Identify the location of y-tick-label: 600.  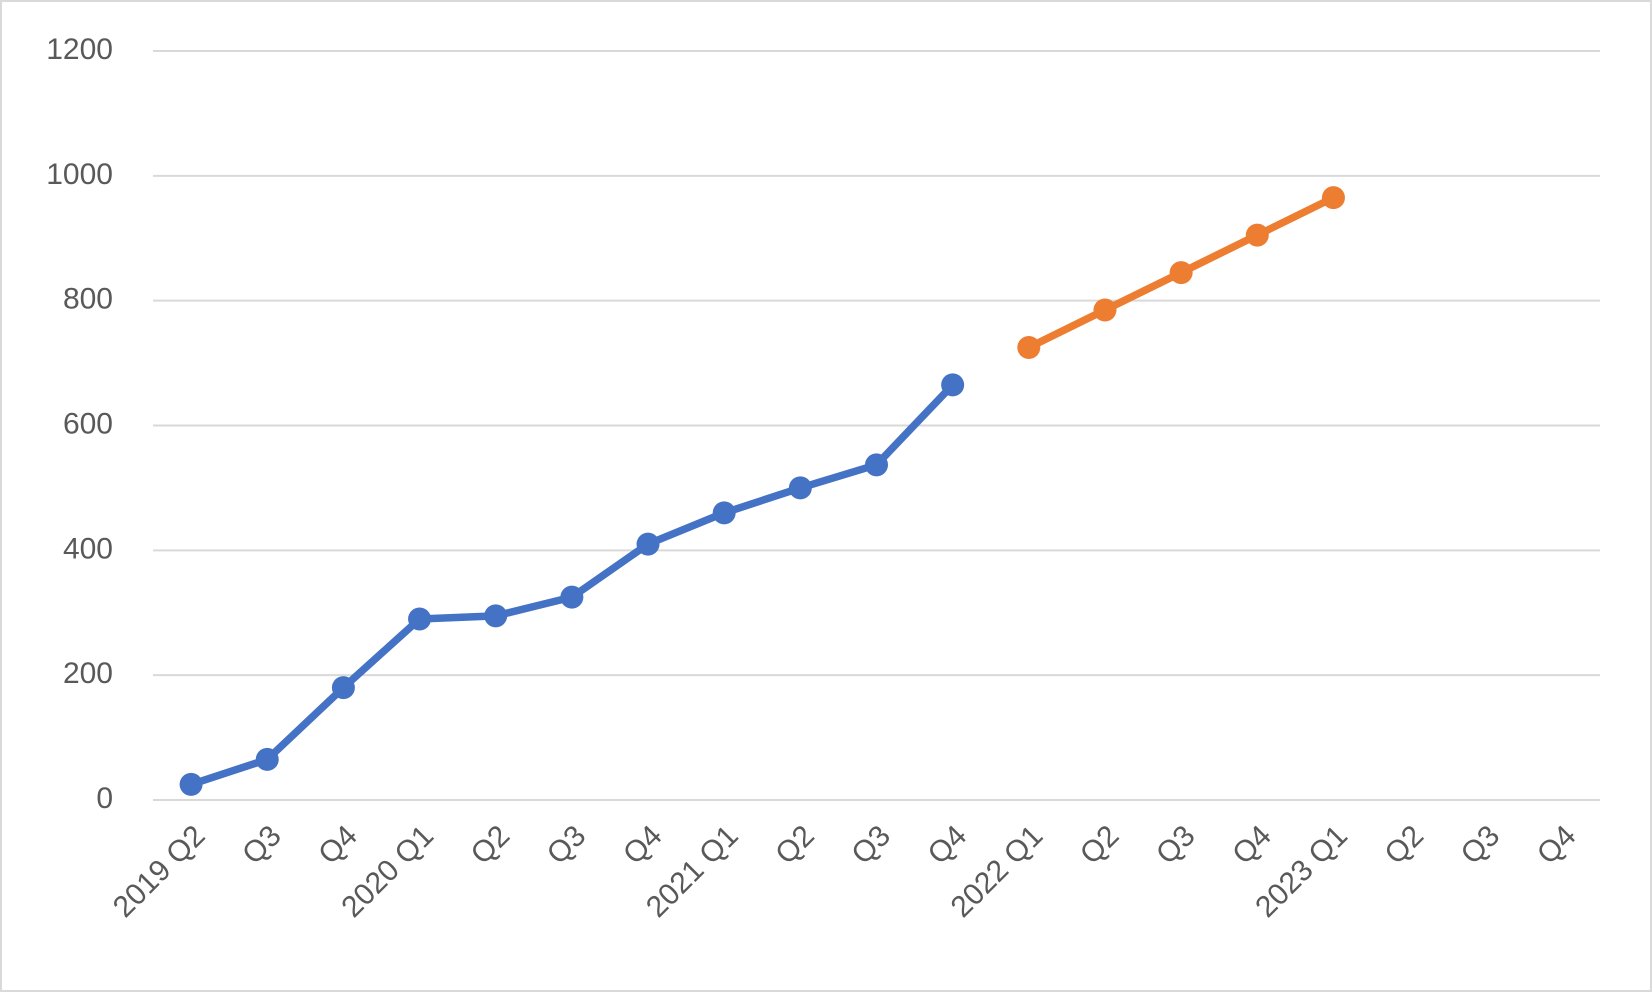
(88, 423).